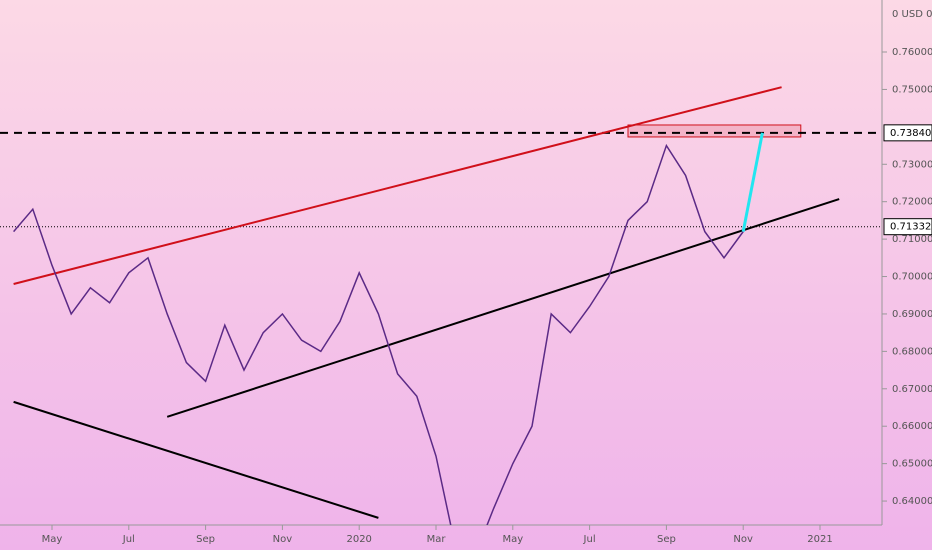  What do you see at coordinates (912, 501) in the screenshot?
I see `y-tick-label: 0.64000` at bounding box center [912, 501].